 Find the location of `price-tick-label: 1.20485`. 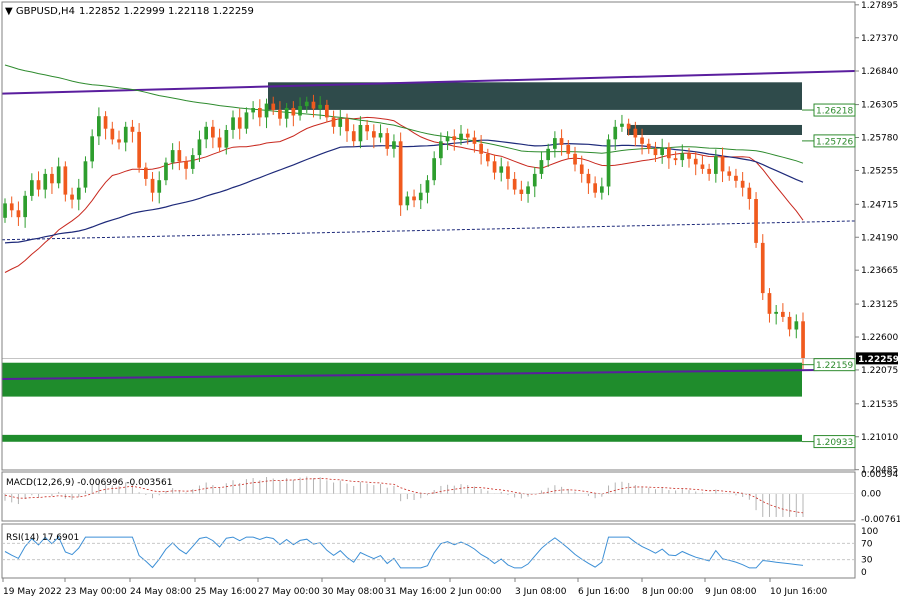

price-tick-label: 1.20485 is located at coordinates (879, 471).